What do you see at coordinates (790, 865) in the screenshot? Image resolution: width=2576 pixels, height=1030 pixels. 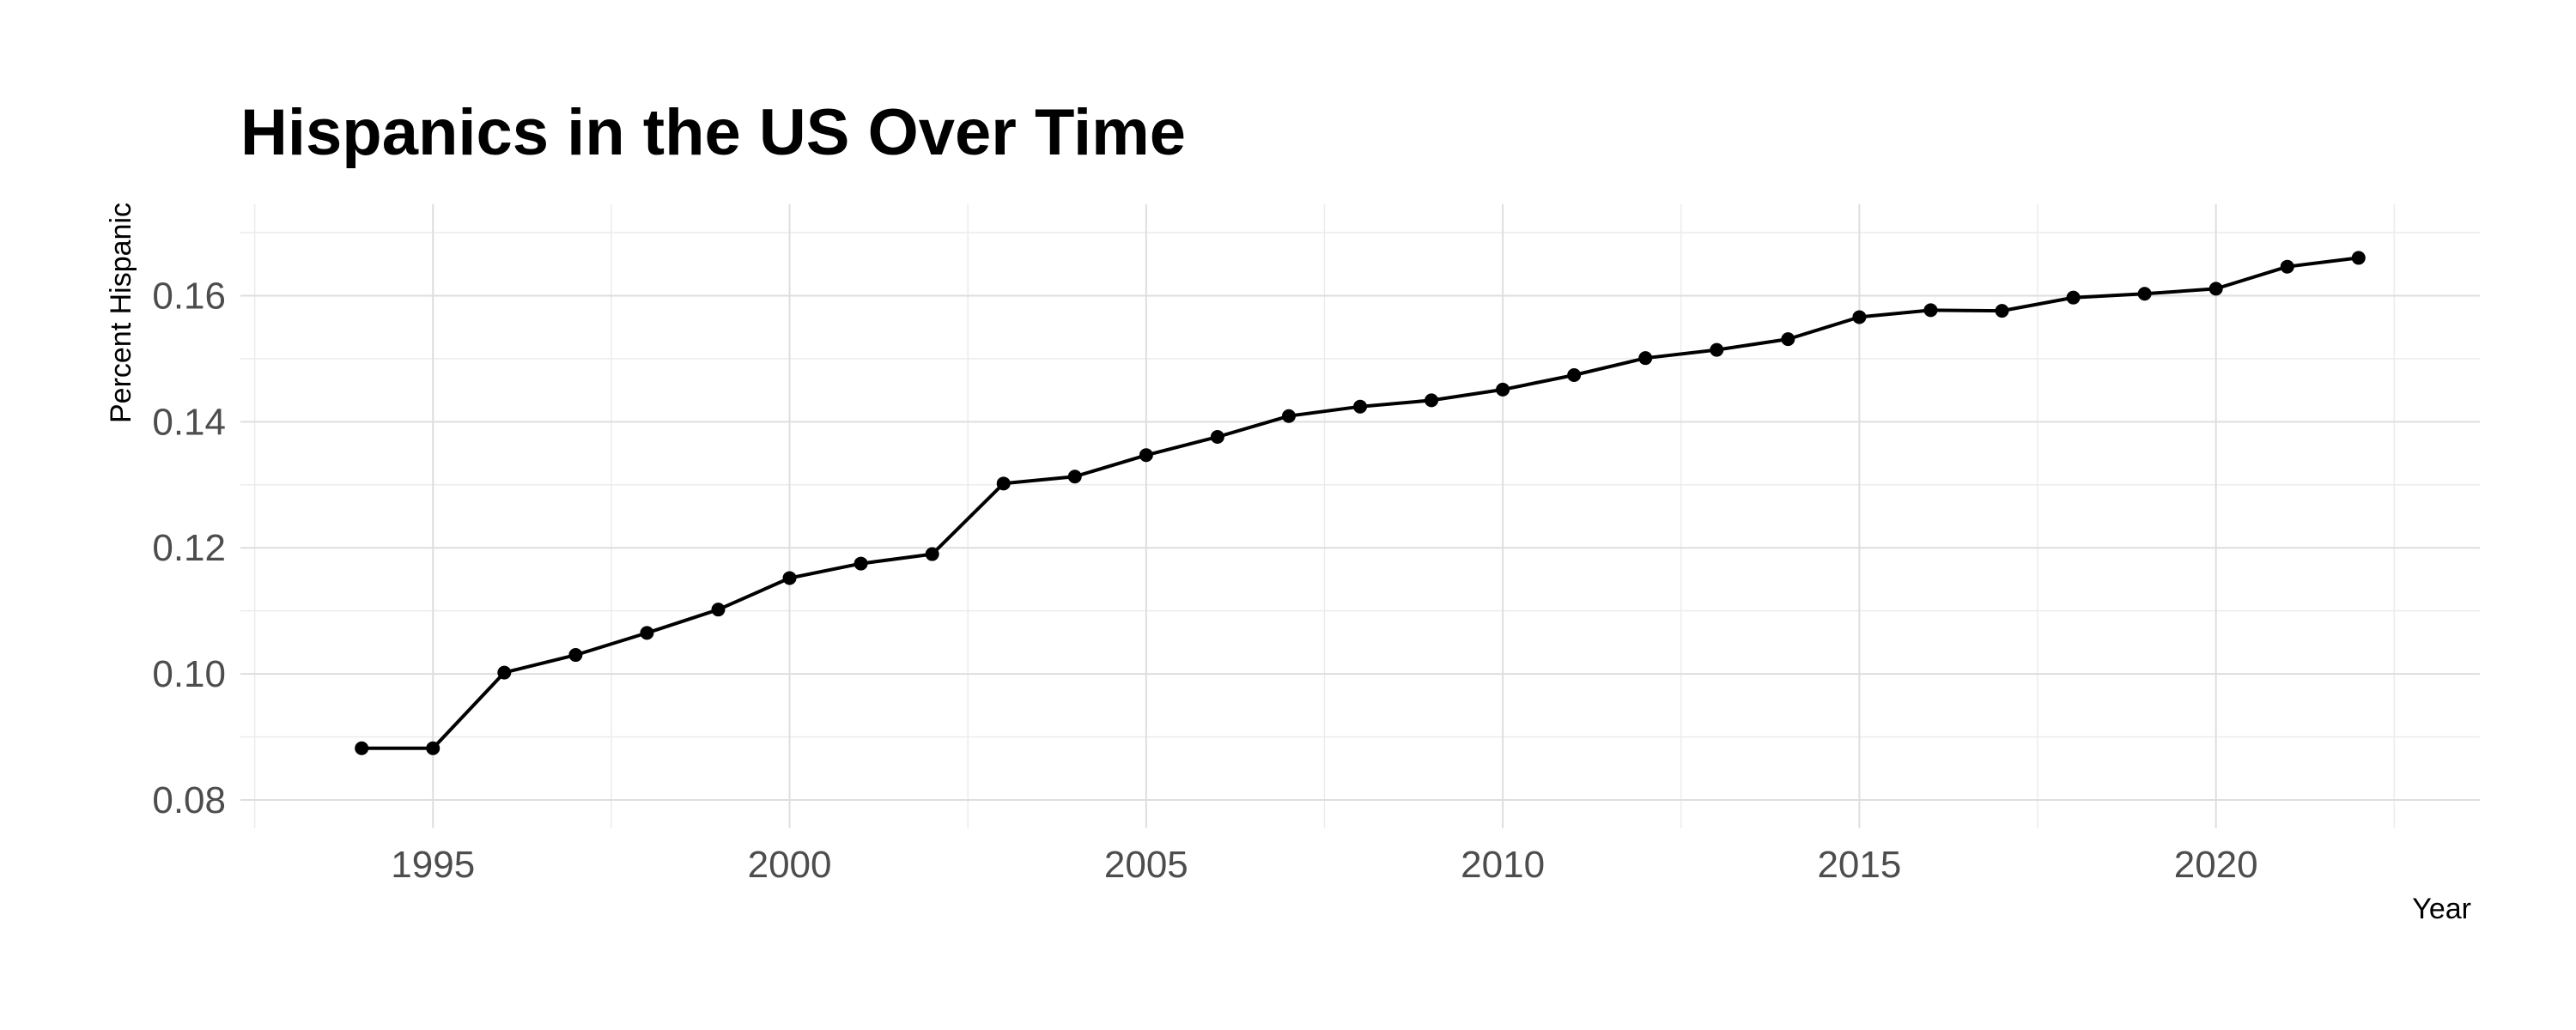 I see `x-tick-label: 2000` at bounding box center [790, 865].